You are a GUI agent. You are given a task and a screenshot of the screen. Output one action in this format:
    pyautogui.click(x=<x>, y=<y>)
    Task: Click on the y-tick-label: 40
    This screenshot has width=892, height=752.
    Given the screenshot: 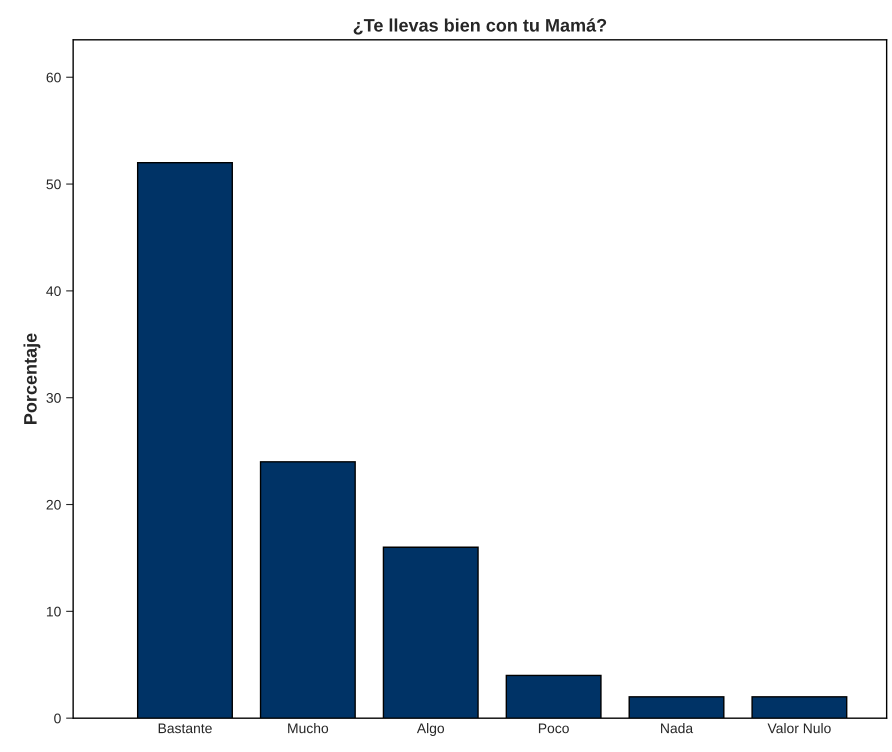 What is the action you would take?
    pyautogui.click(x=53, y=291)
    